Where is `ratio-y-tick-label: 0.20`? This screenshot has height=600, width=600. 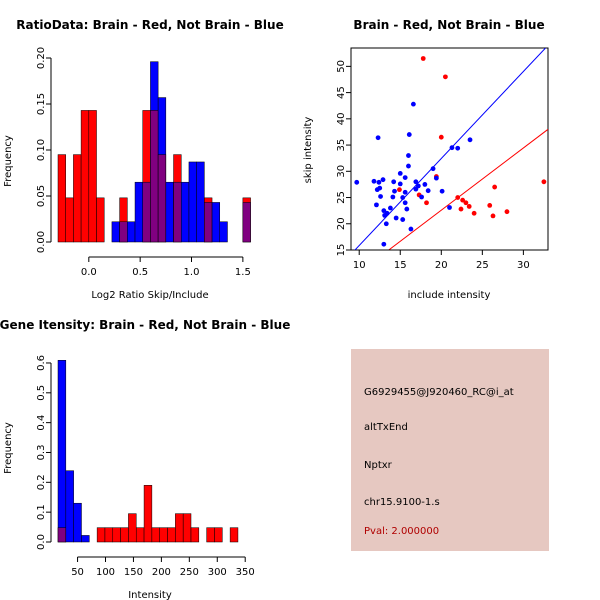
ratio-y-tick-label: 0.20 is located at coordinates (41, 58).